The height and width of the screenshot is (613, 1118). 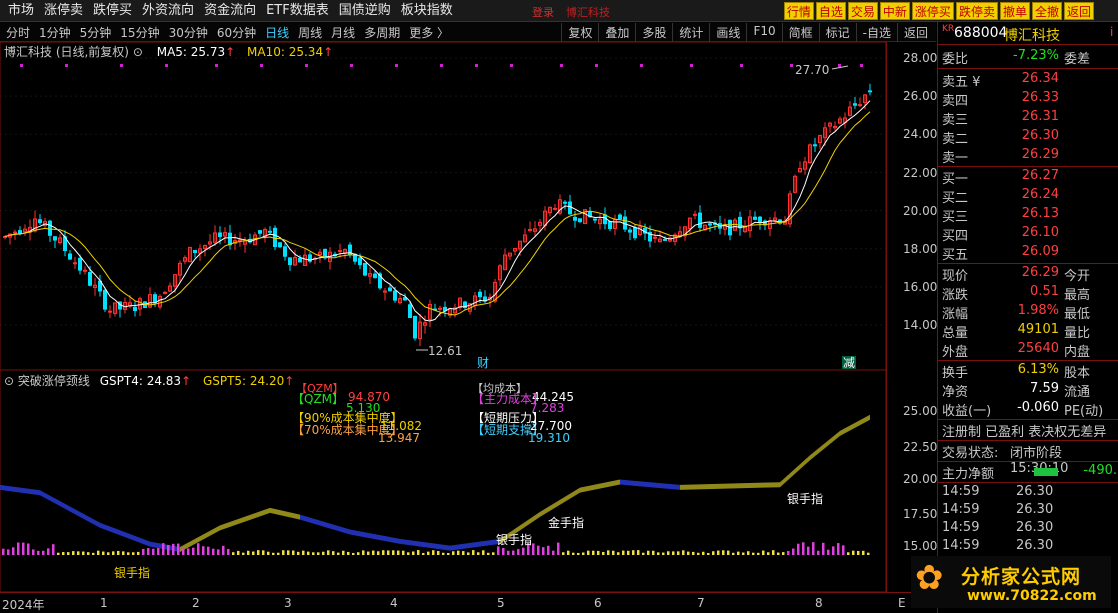 I want to click on tool-back: 返回, so click(x=915, y=32).